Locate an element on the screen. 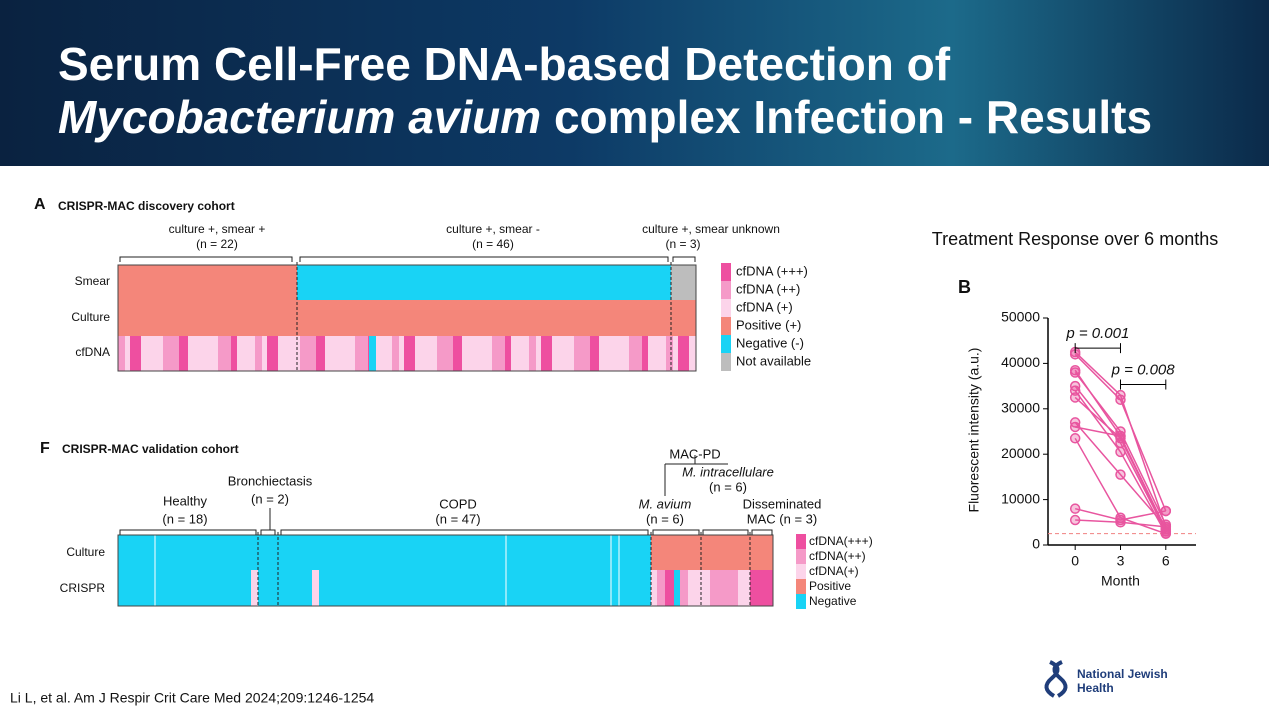 This screenshot has height=714, width=1269. group-label: Bronchiectasis is located at coordinates (270, 480).